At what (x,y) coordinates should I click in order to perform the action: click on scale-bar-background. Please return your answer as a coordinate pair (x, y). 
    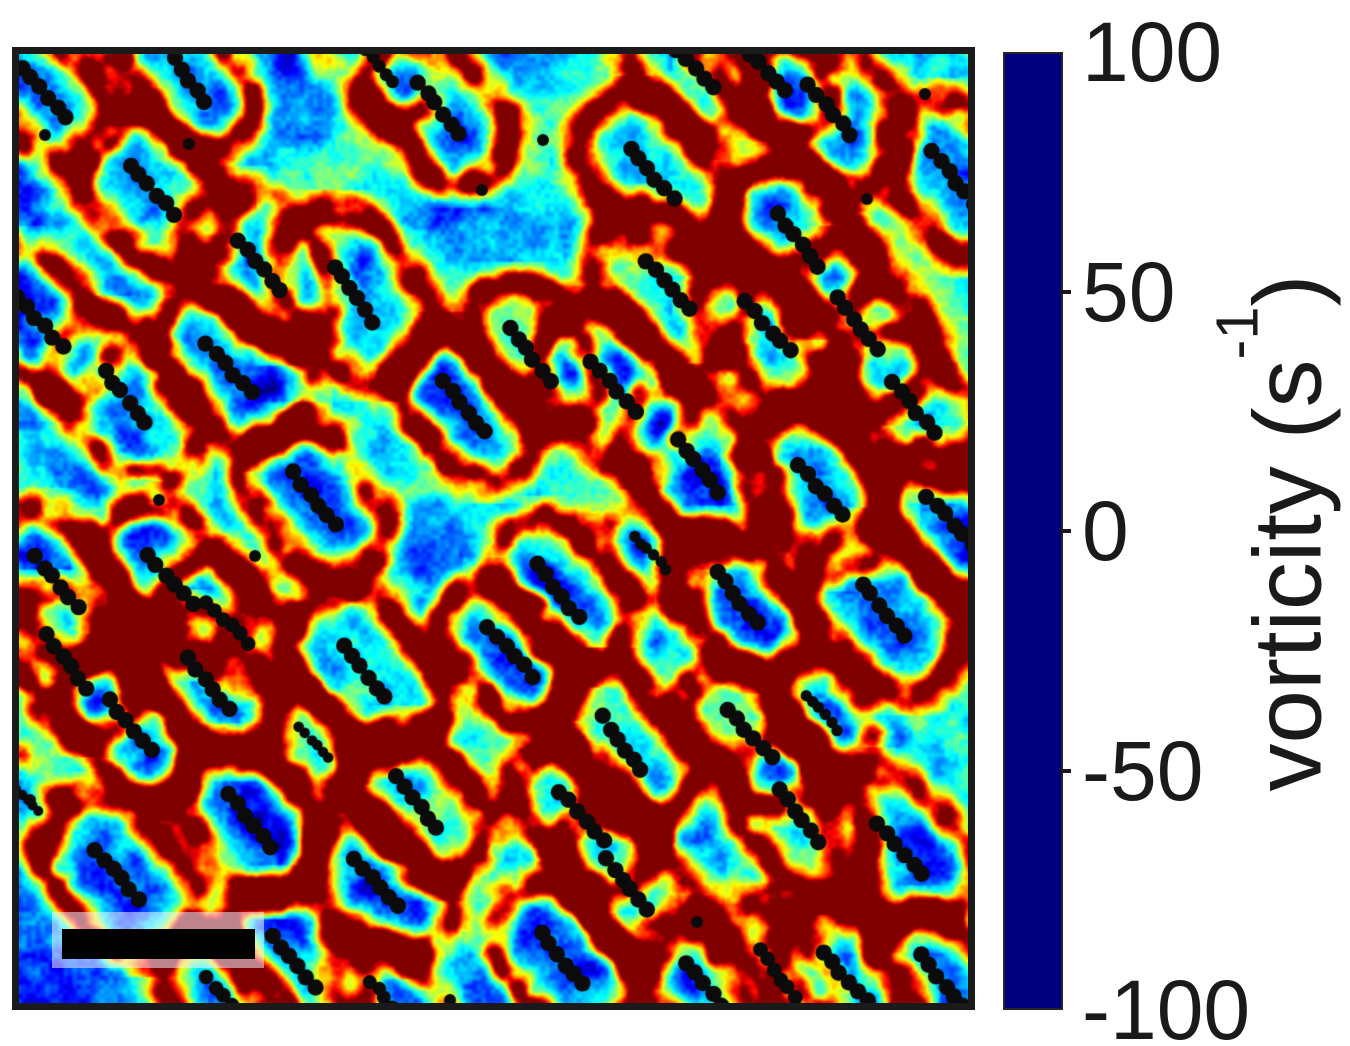
    Looking at the image, I should click on (158, 940).